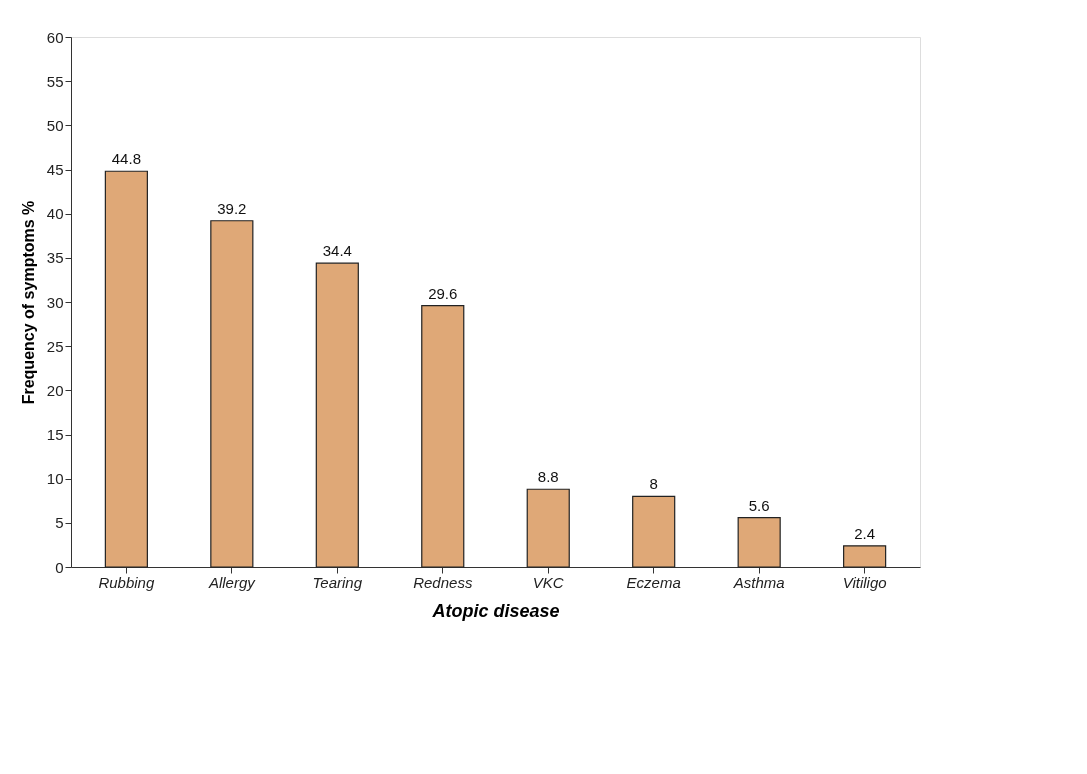  Describe the element at coordinates (55, 479) in the screenshot. I see `y-tick-label: 10` at that location.